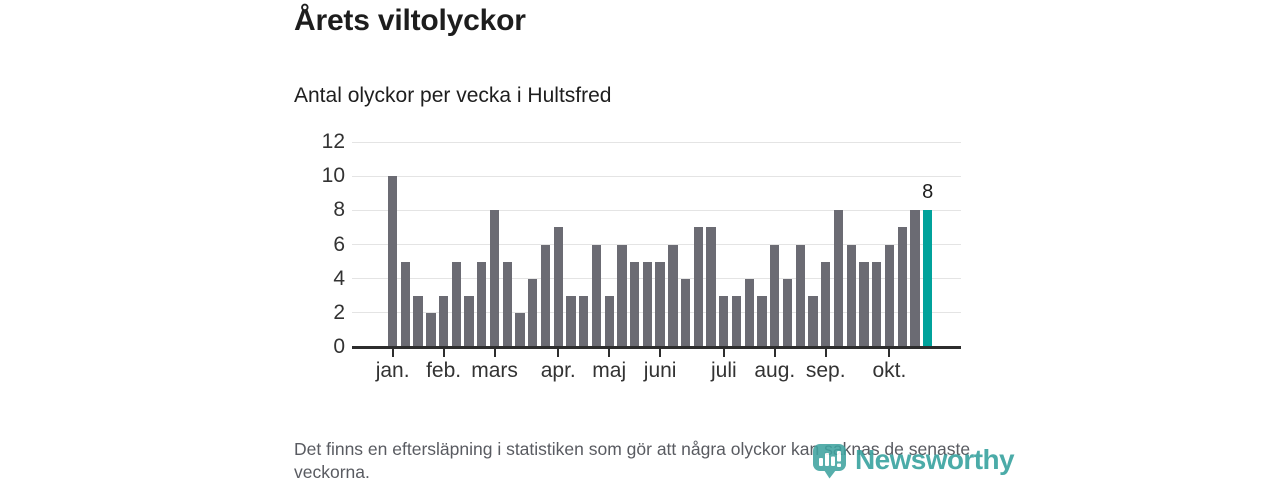  Describe the element at coordinates (889, 353) in the screenshot. I see `x-axis-tick-okt` at that location.